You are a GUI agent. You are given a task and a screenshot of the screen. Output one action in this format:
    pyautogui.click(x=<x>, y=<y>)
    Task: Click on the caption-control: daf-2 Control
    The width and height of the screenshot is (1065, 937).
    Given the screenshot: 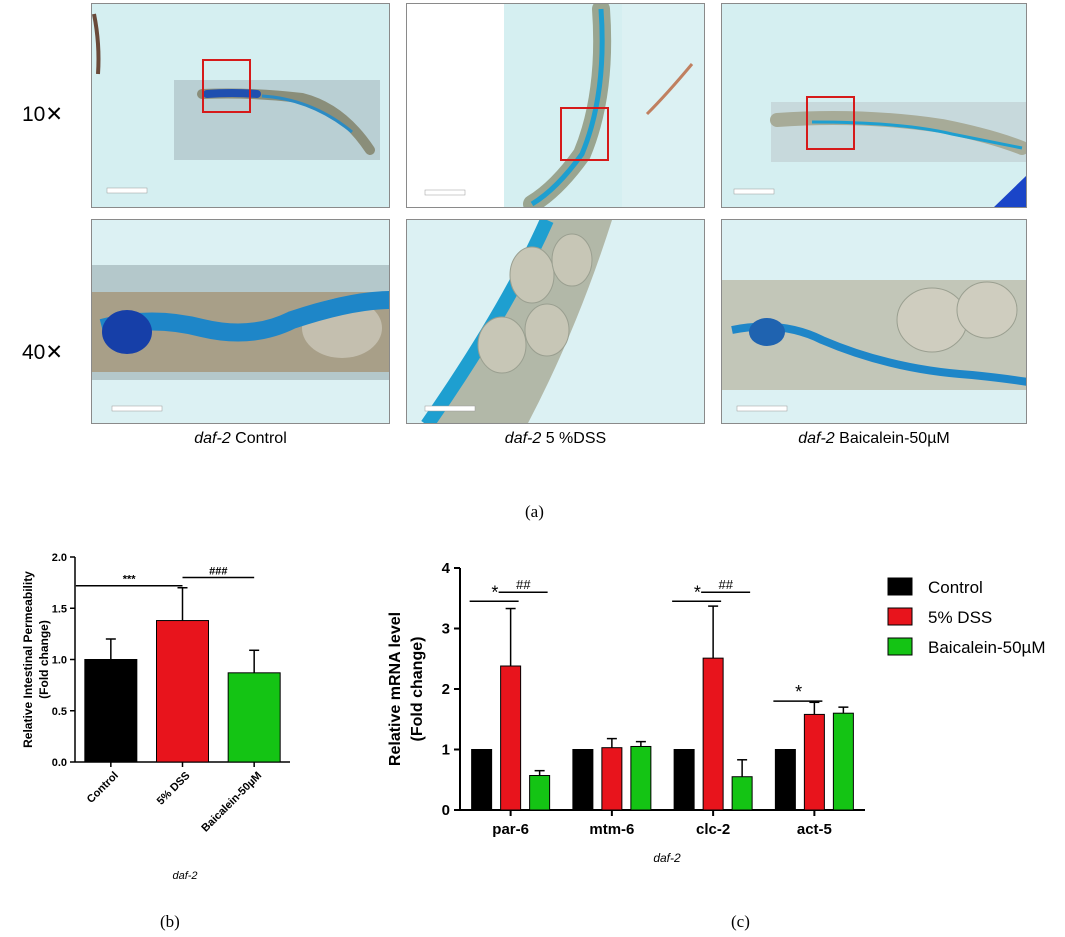 What is the action you would take?
    pyautogui.click(x=240, y=438)
    